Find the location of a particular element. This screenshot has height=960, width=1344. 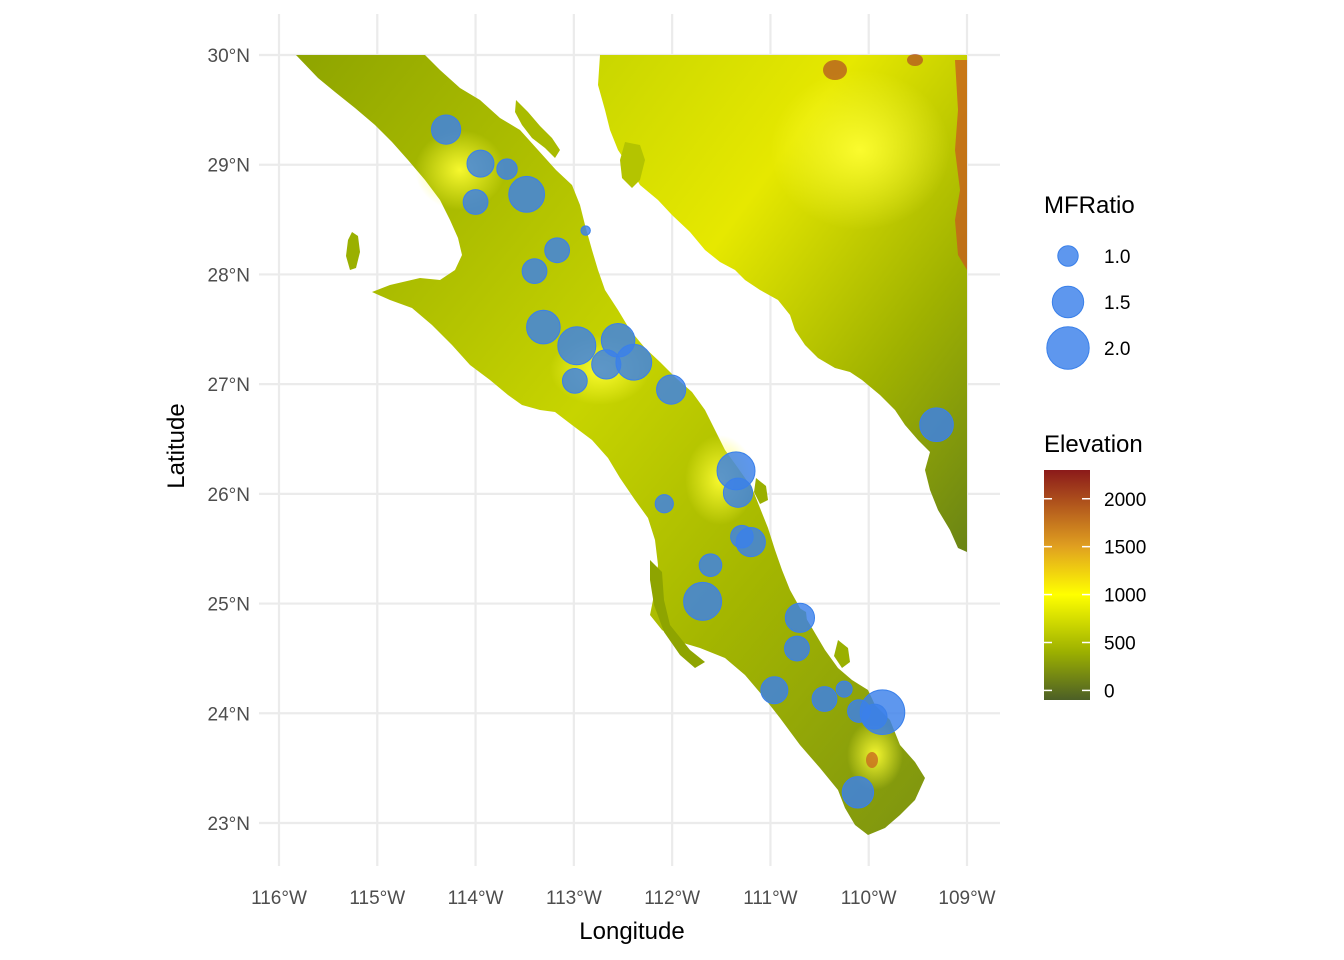

x-tick-label: 115°W is located at coordinates (377, 898).